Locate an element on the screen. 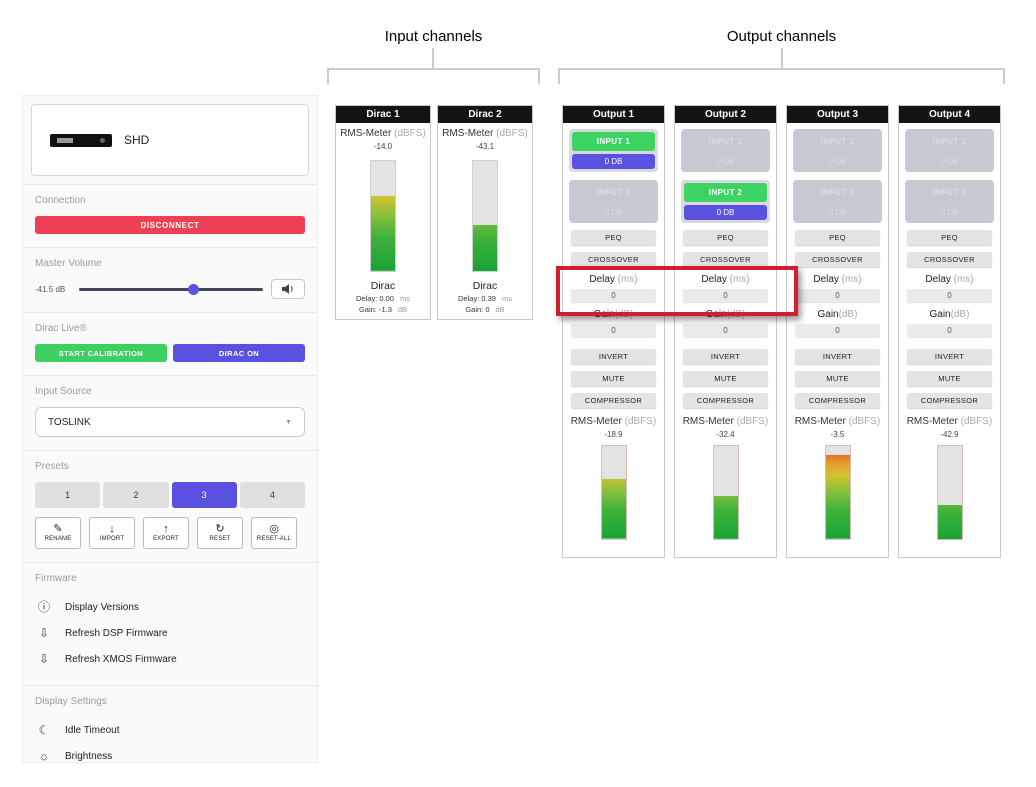  display-versions-item: ⓘ Display Versions is located at coordinates (170, 607).